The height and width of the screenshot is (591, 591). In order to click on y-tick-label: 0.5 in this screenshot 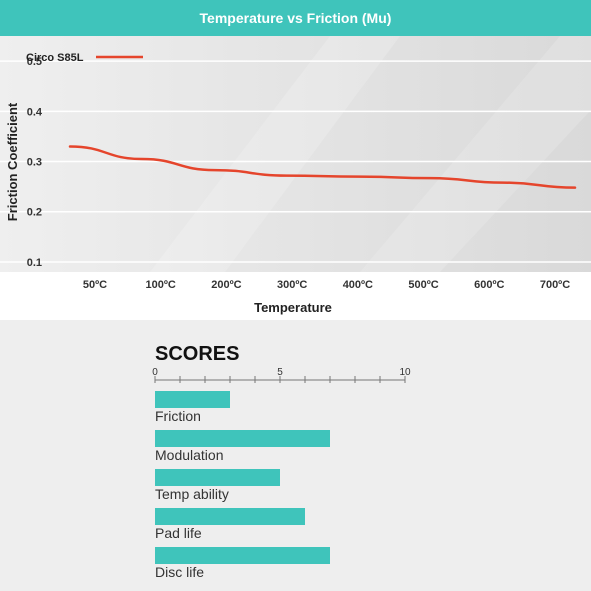, I will do `click(34, 62)`.